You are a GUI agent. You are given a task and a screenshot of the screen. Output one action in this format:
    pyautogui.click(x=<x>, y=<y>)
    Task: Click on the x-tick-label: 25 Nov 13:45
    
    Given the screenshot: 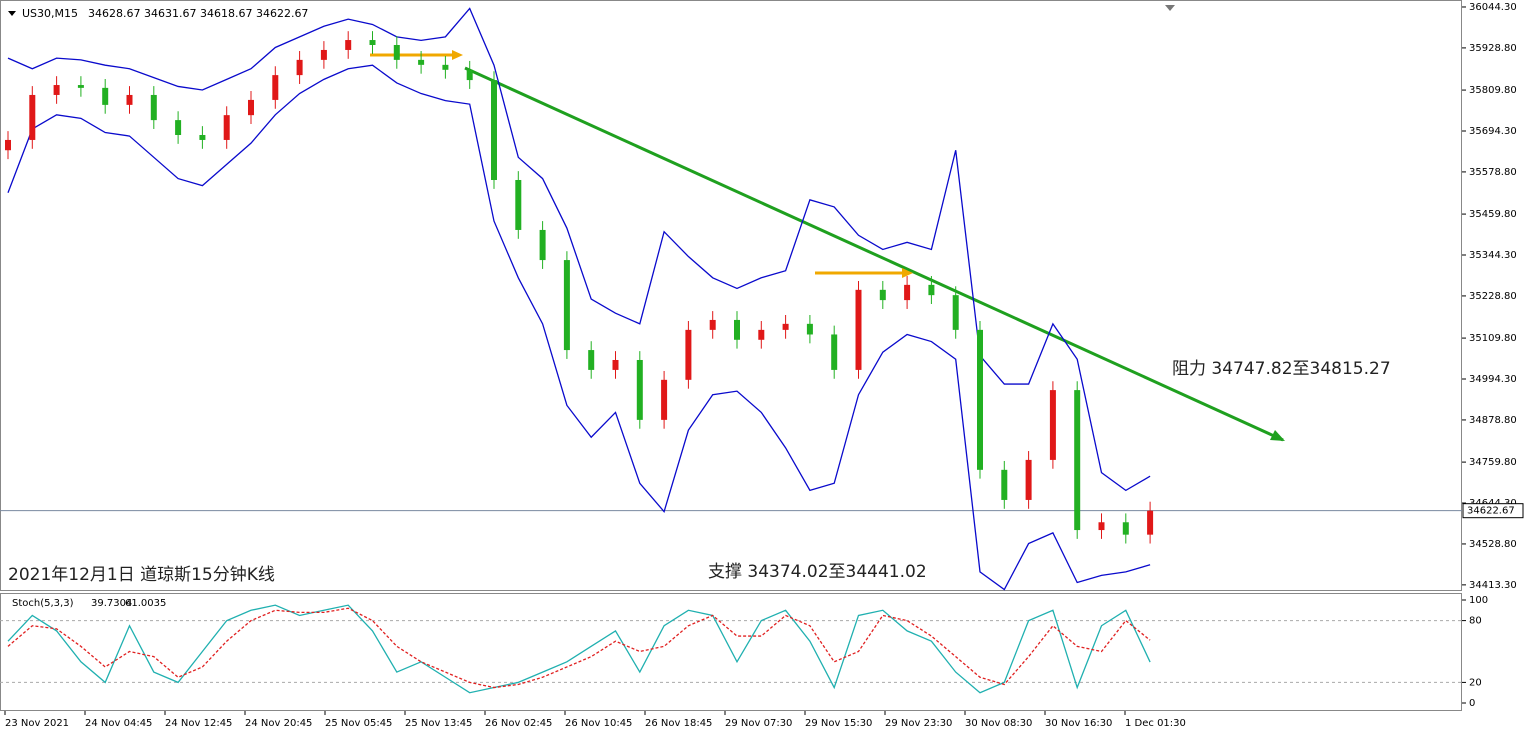 What is the action you would take?
    pyautogui.click(x=438, y=723)
    